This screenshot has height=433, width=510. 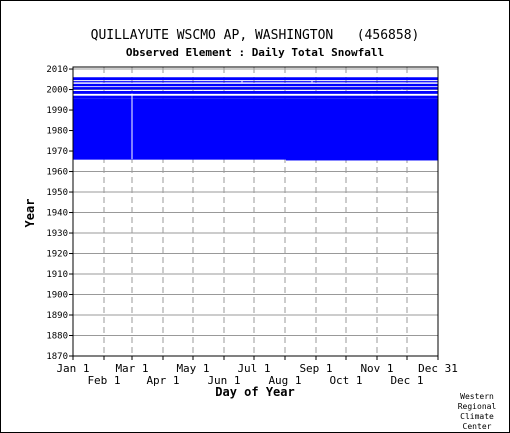 What do you see at coordinates (477, 416) in the screenshot?
I see `wrcc-credit-line-2: Climate` at bounding box center [477, 416].